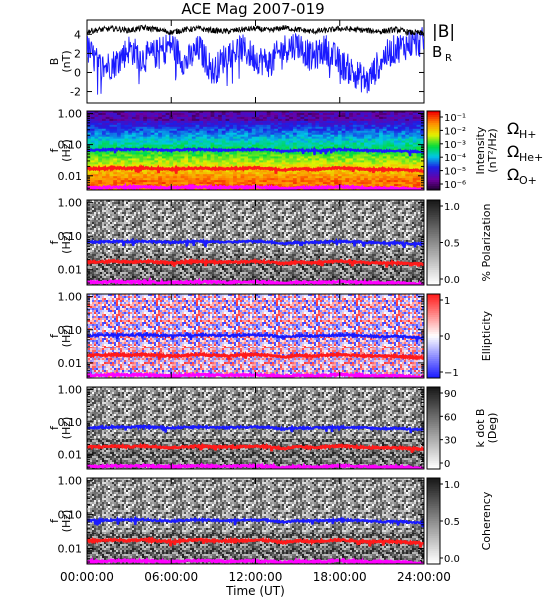 This screenshot has height=600, width=550. I want to click on ytick-label: 0.10, so click(70, 330).